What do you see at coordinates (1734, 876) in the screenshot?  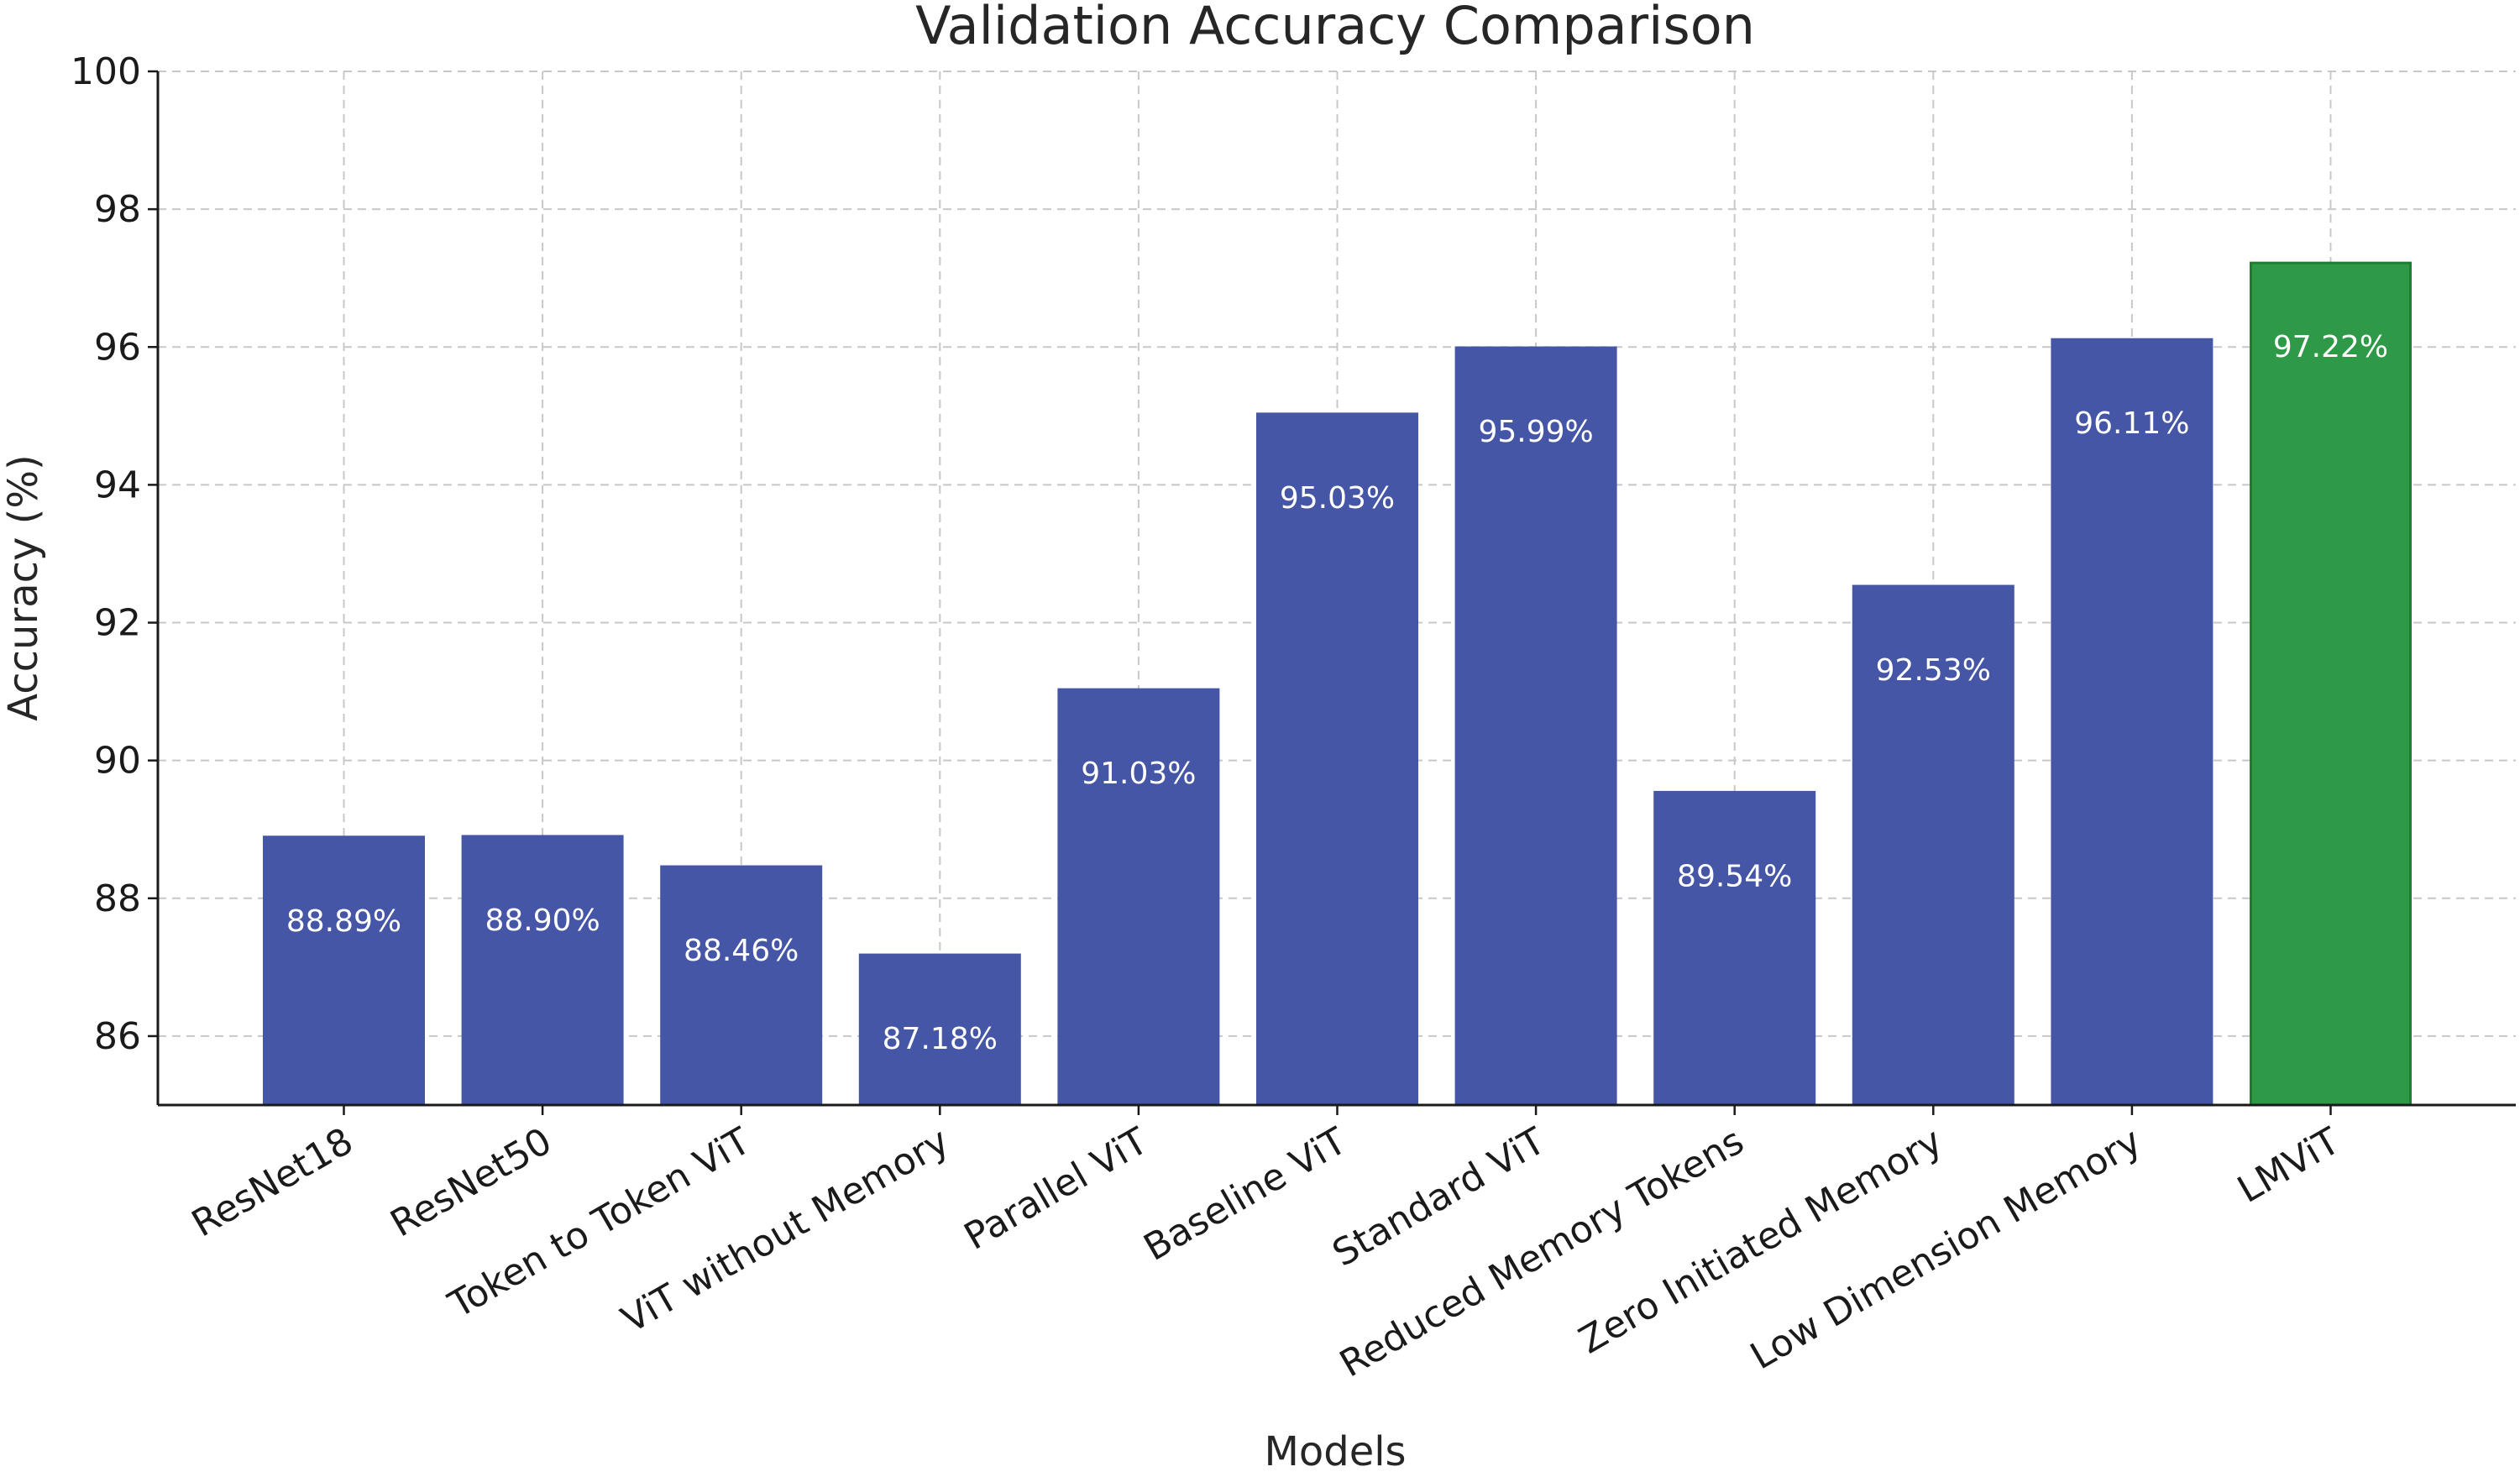 I see `bar-data-label: 89.54%` at bounding box center [1734, 876].